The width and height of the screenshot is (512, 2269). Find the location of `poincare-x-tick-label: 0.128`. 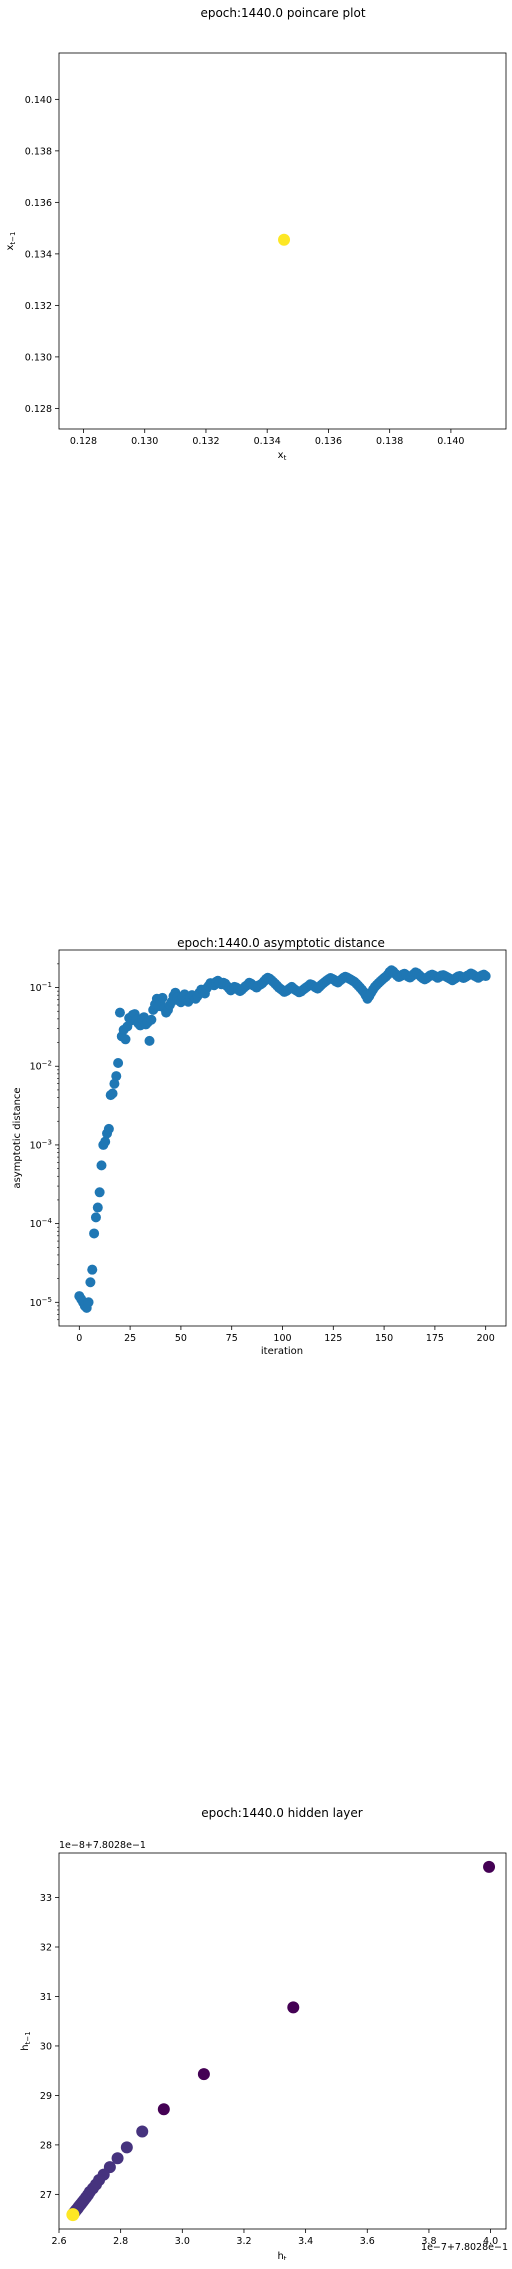

poincare-x-tick-label: 0.128 is located at coordinates (83, 441).